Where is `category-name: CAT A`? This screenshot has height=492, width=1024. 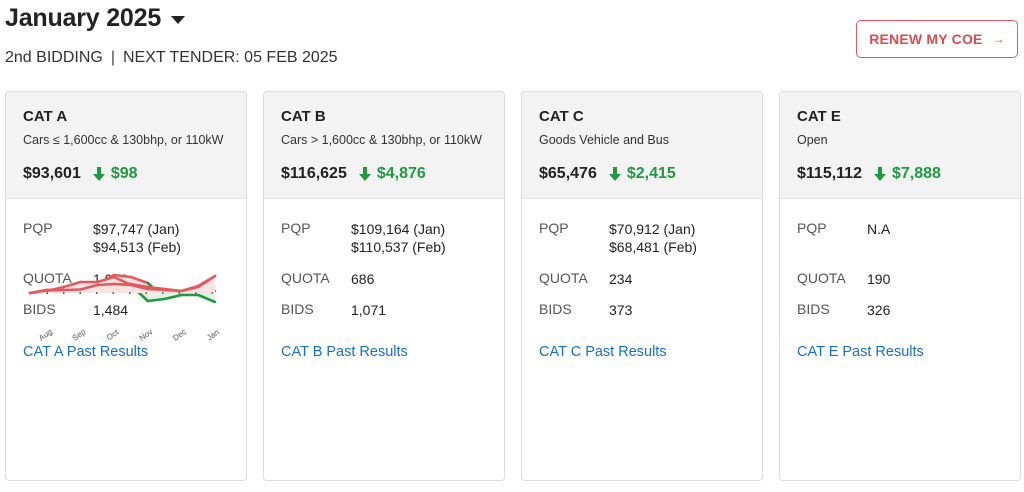
category-name: CAT A is located at coordinates (45, 116).